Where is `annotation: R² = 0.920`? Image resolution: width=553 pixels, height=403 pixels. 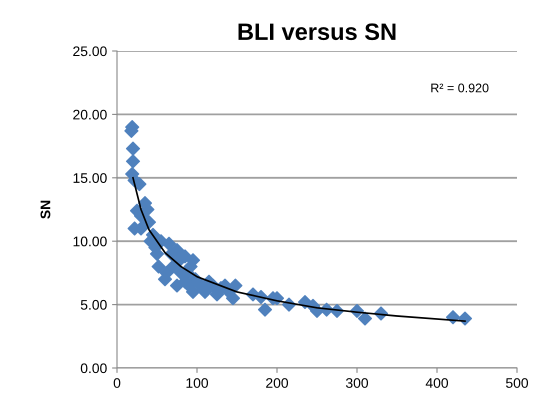 annotation: R² = 0.920 is located at coordinates (460, 88).